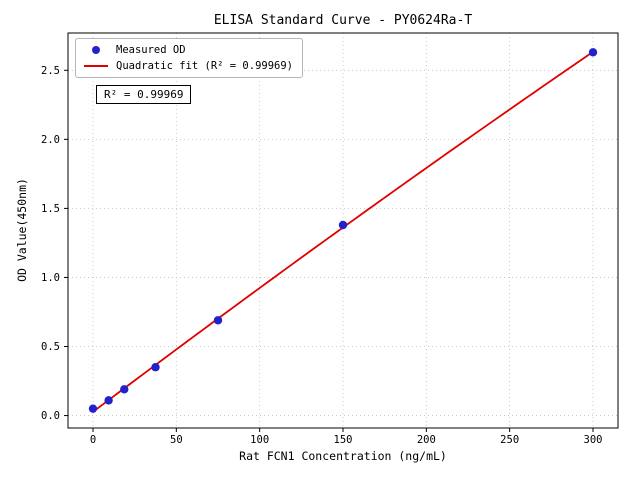 Image resolution: width=640 pixels, height=480 pixels. Describe the element at coordinates (509, 440) in the screenshot. I see `x-tick-label: 250` at that location.